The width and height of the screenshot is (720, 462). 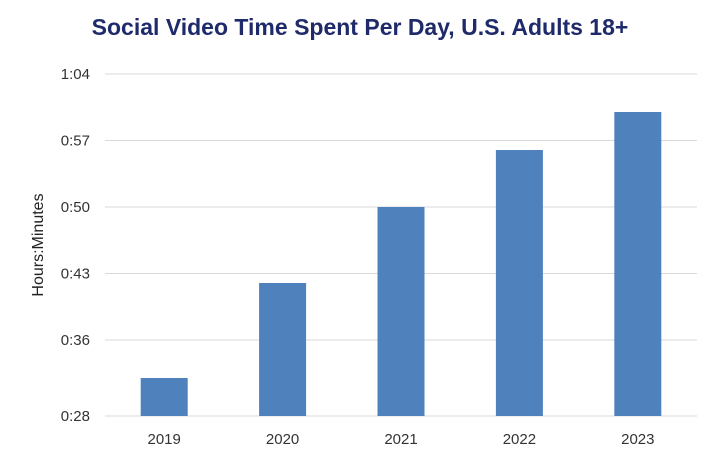 I want to click on x-tick-label: 2023, so click(x=637, y=439).